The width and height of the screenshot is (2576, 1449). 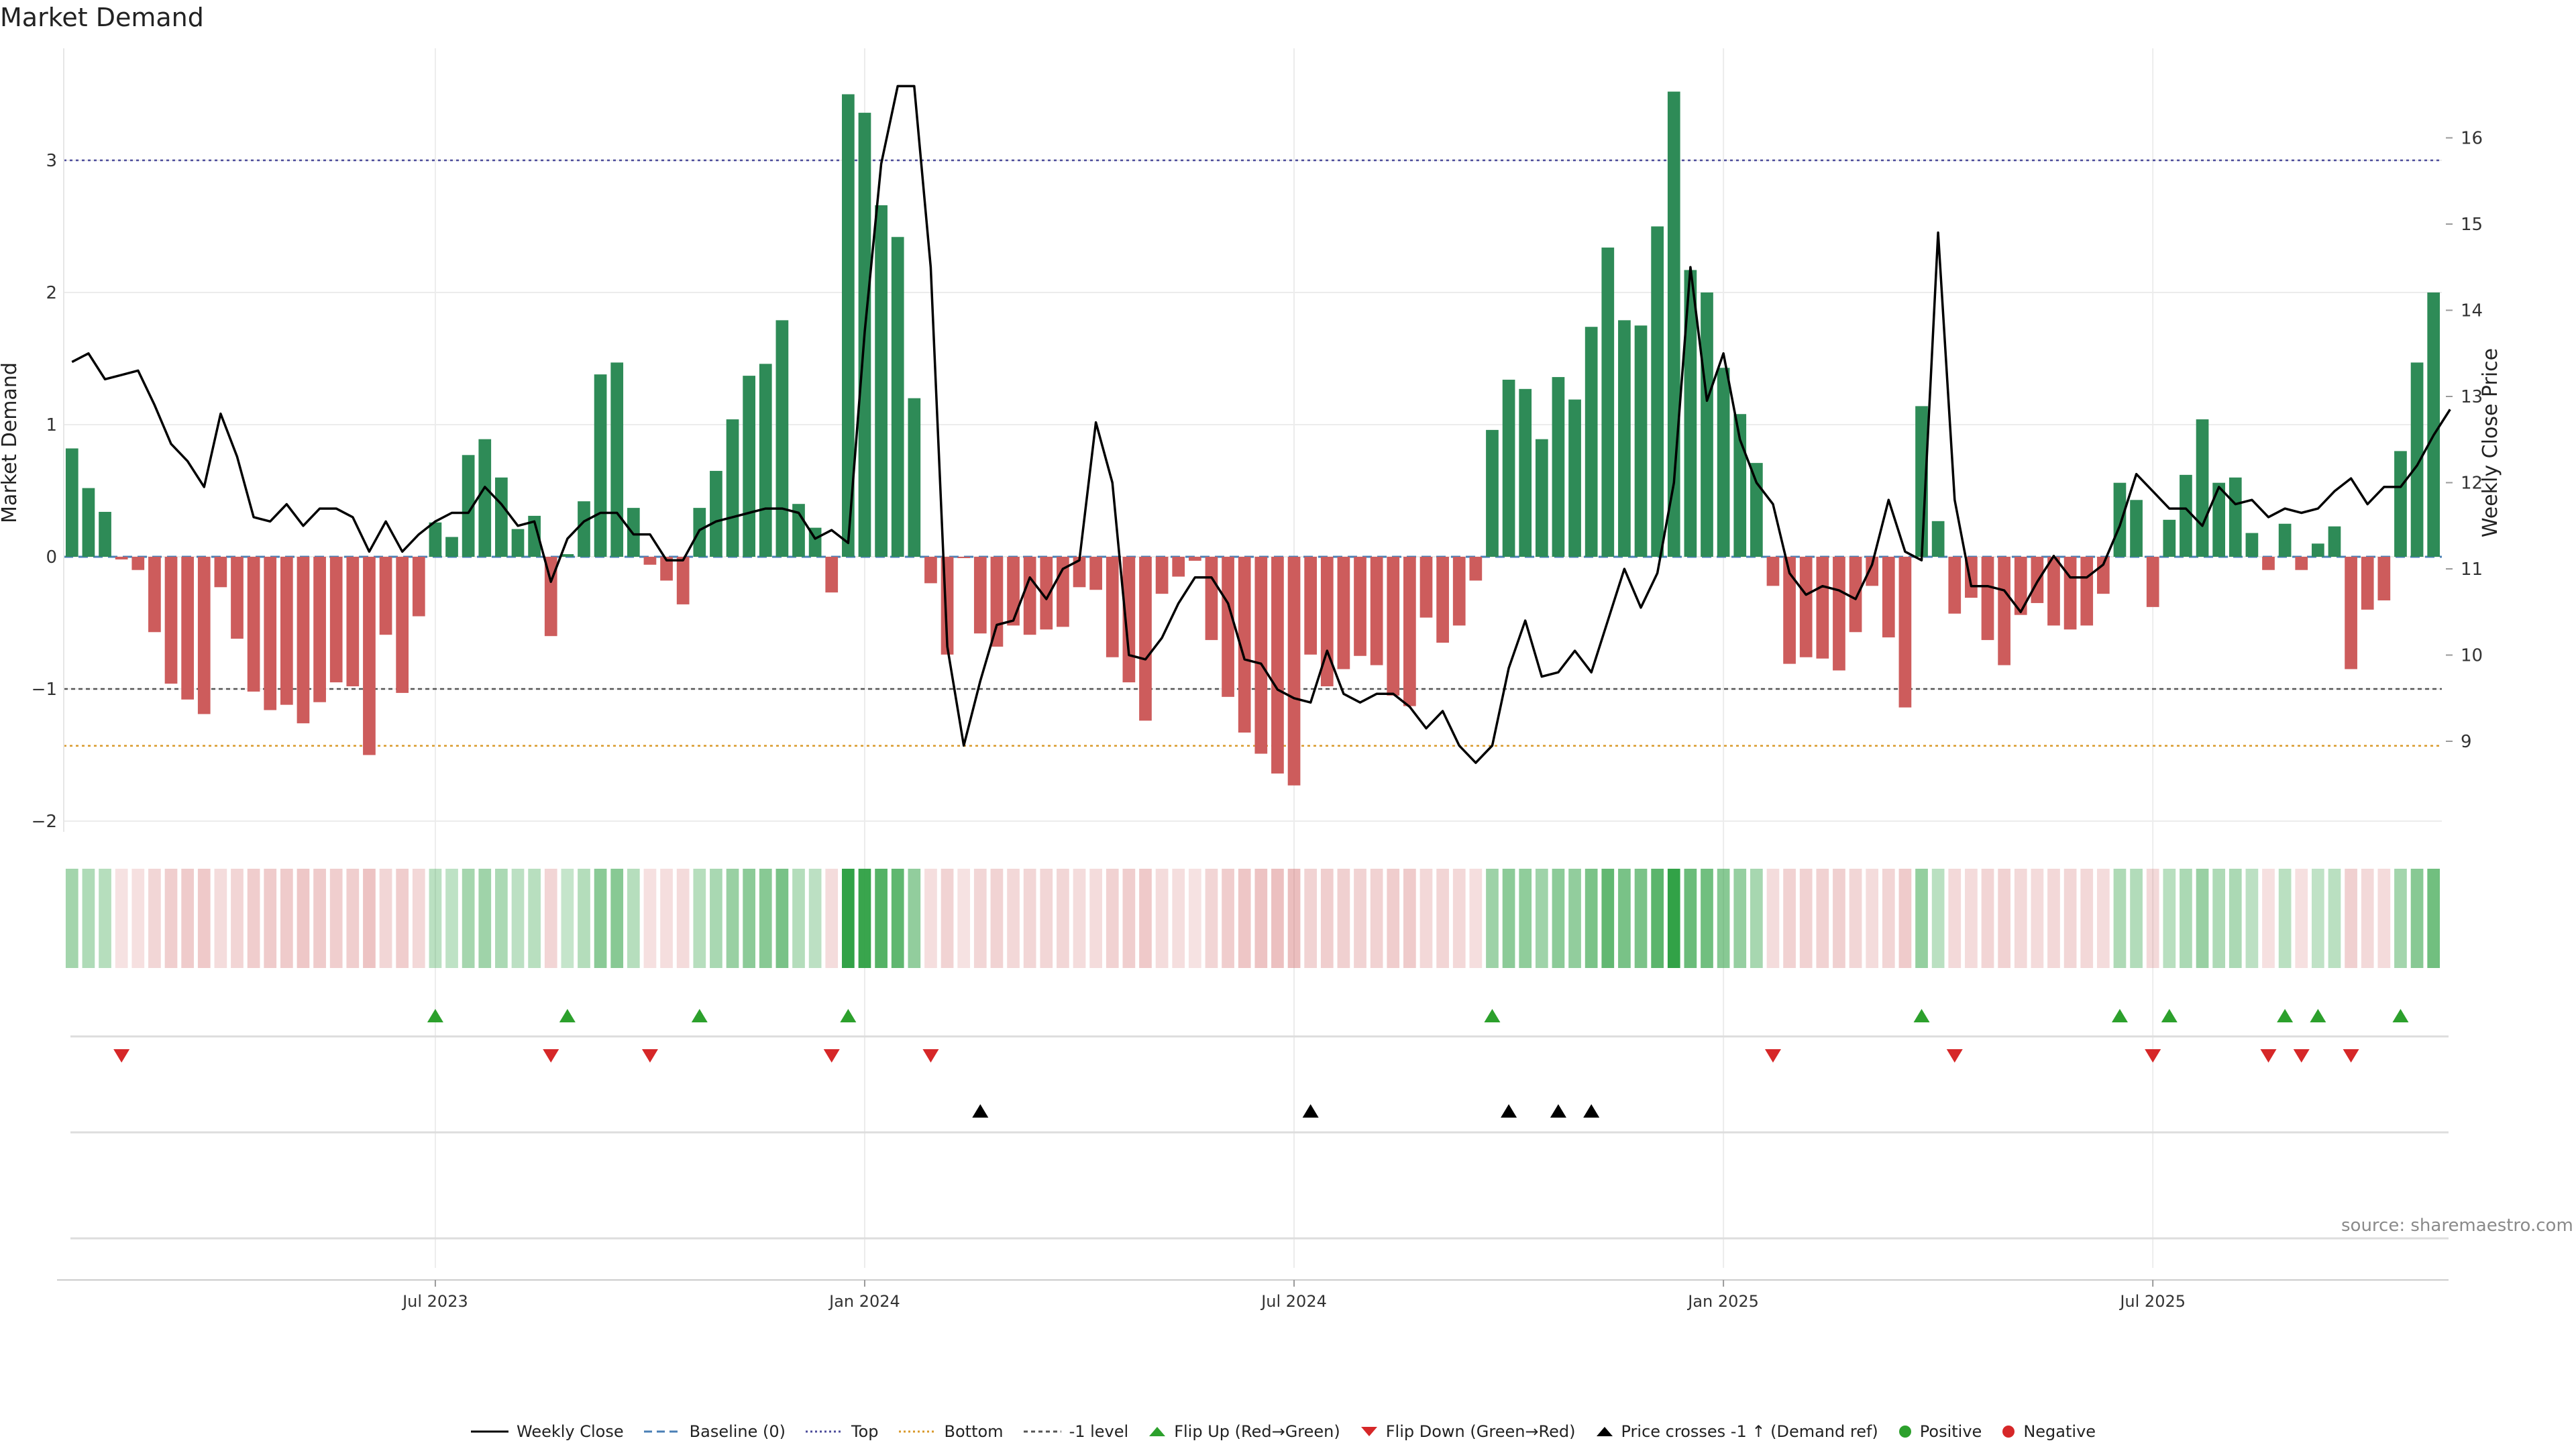 I want to click on y2-tick-label: 9, so click(x=2466, y=742).